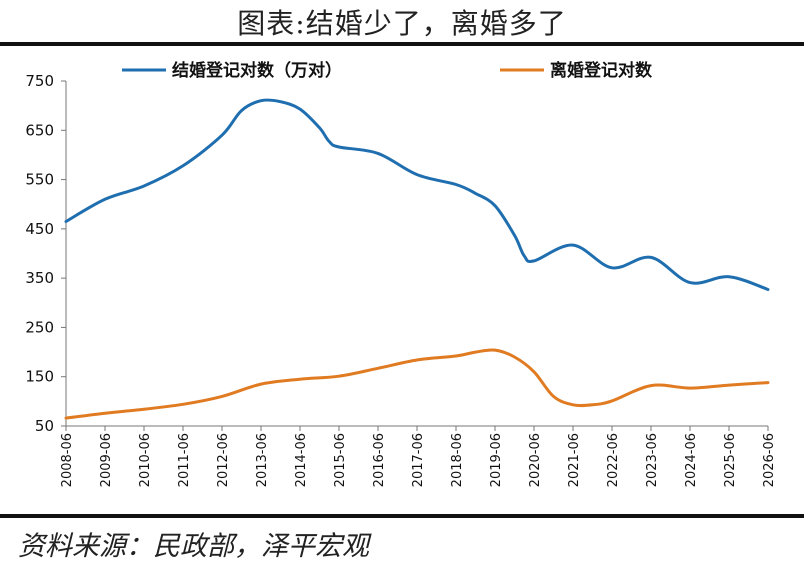  What do you see at coordinates (39, 180) in the screenshot?
I see `y-tick-label: 550` at bounding box center [39, 180].